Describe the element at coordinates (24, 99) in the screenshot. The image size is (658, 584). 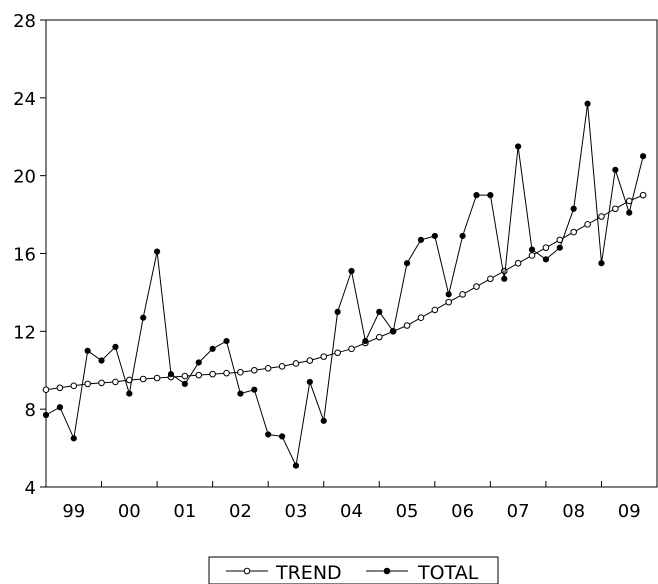
I see `y-tick-label: 24` at that location.